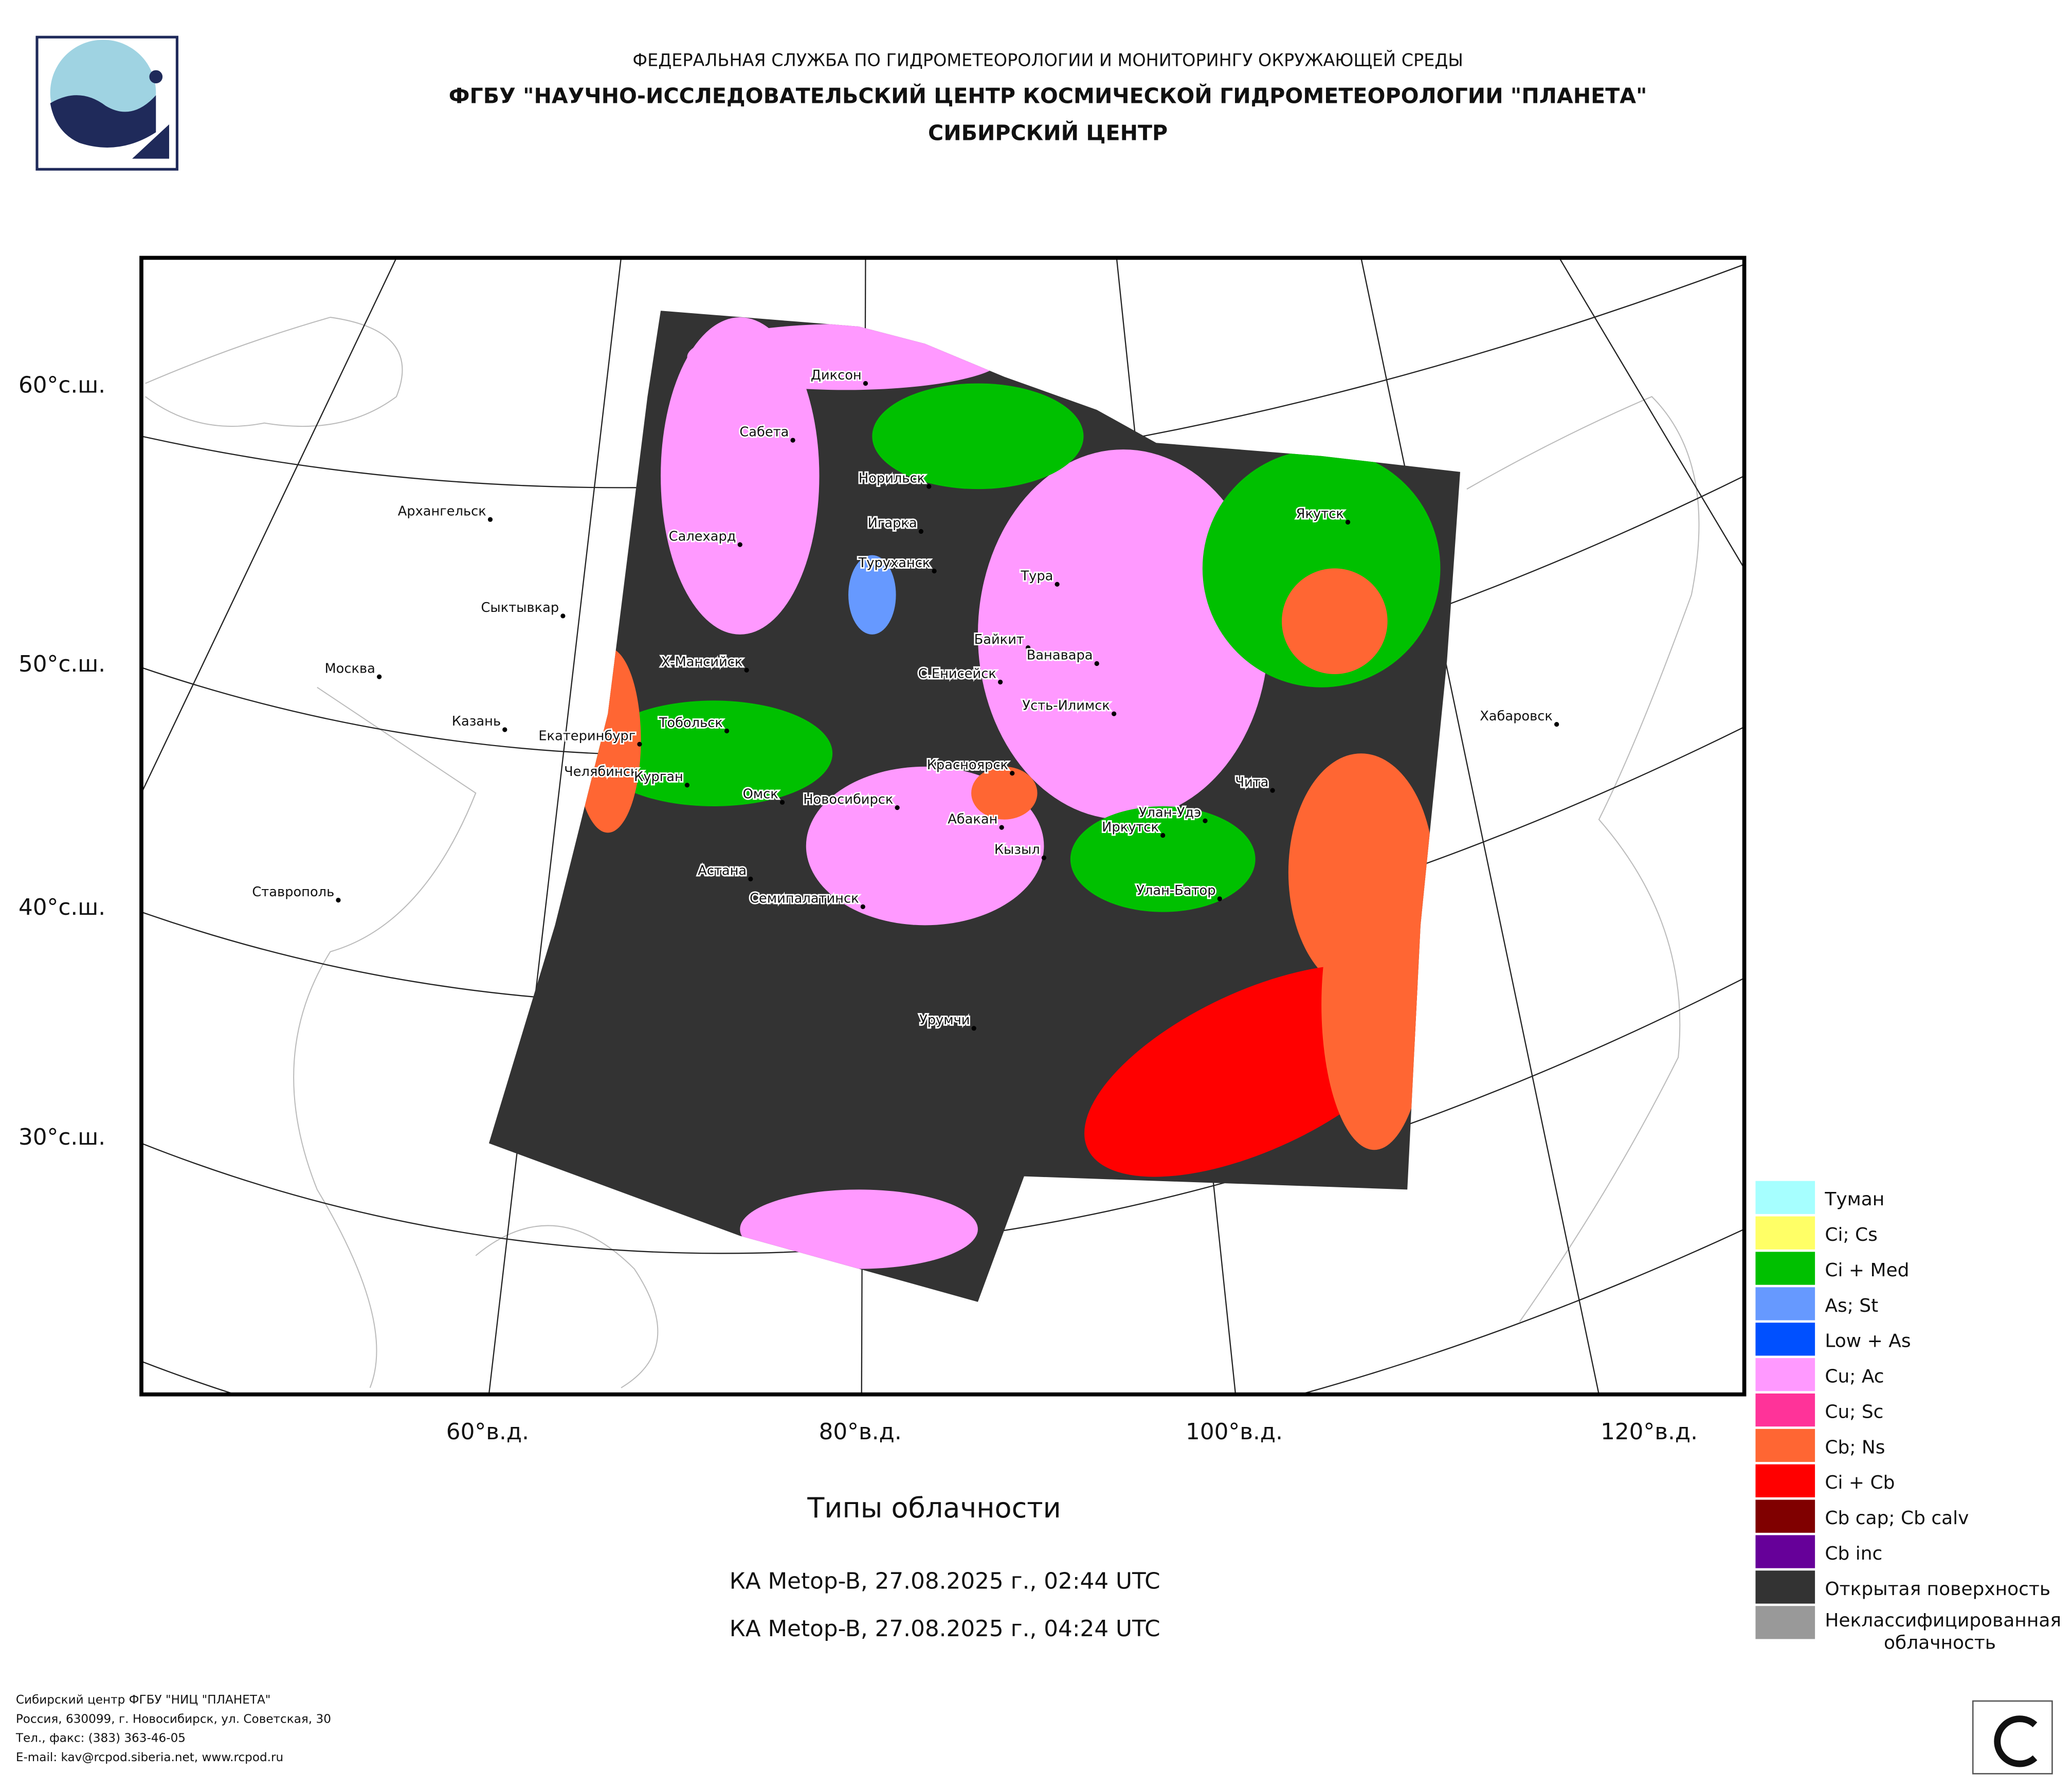 The height and width of the screenshot is (1791, 2072). I want to click on badge, so click(2012, 1737).